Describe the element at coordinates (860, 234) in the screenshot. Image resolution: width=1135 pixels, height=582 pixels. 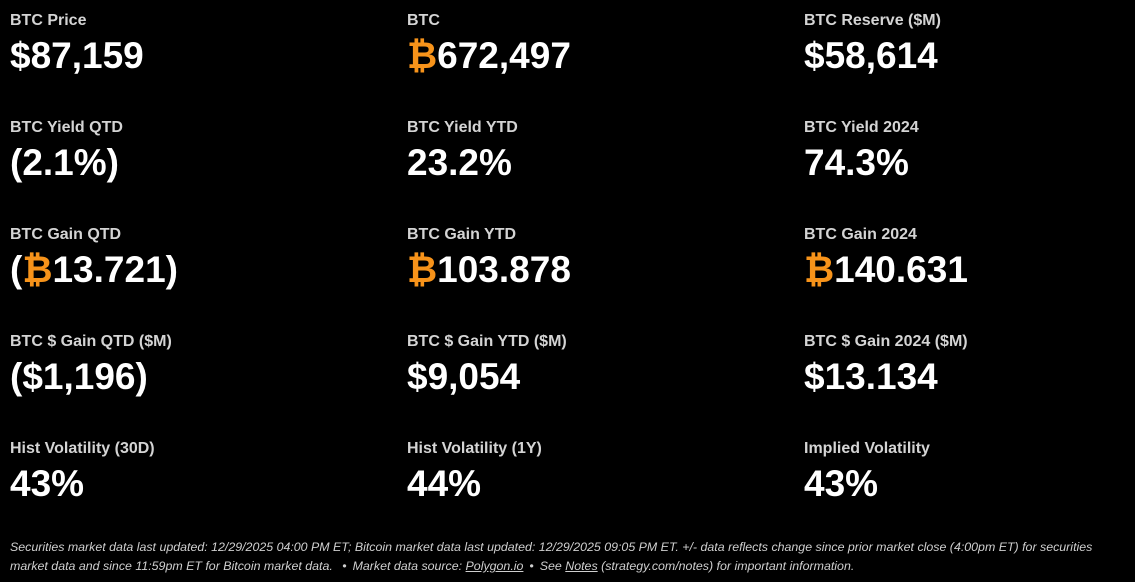
I see `metric-label: BTC Gain 2024` at that location.